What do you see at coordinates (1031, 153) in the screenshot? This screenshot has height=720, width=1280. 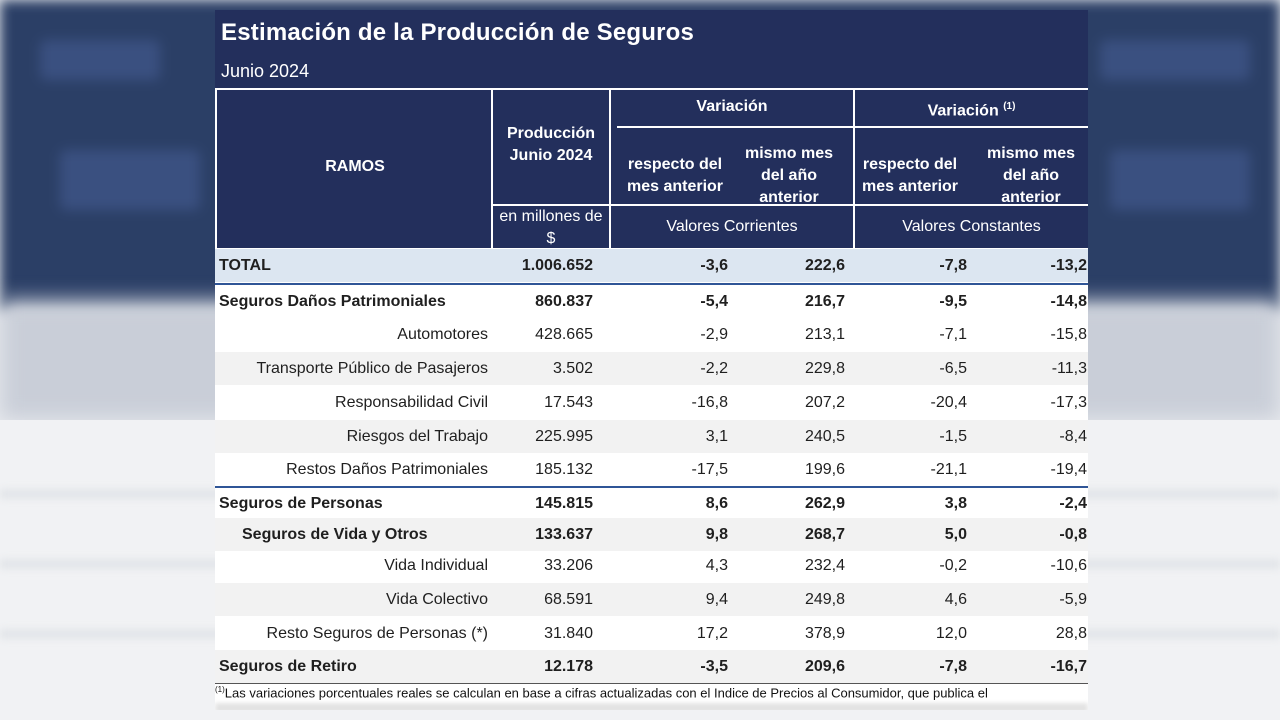 I see `header-mismo-line1: mismo mes` at bounding box center [1031, 153].